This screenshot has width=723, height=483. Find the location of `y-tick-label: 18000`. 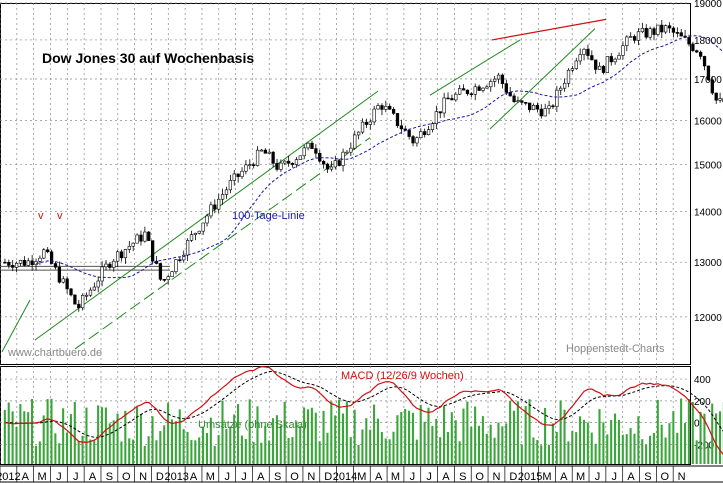

y-tick-label: 18000 is located at coordinates (708, 41).